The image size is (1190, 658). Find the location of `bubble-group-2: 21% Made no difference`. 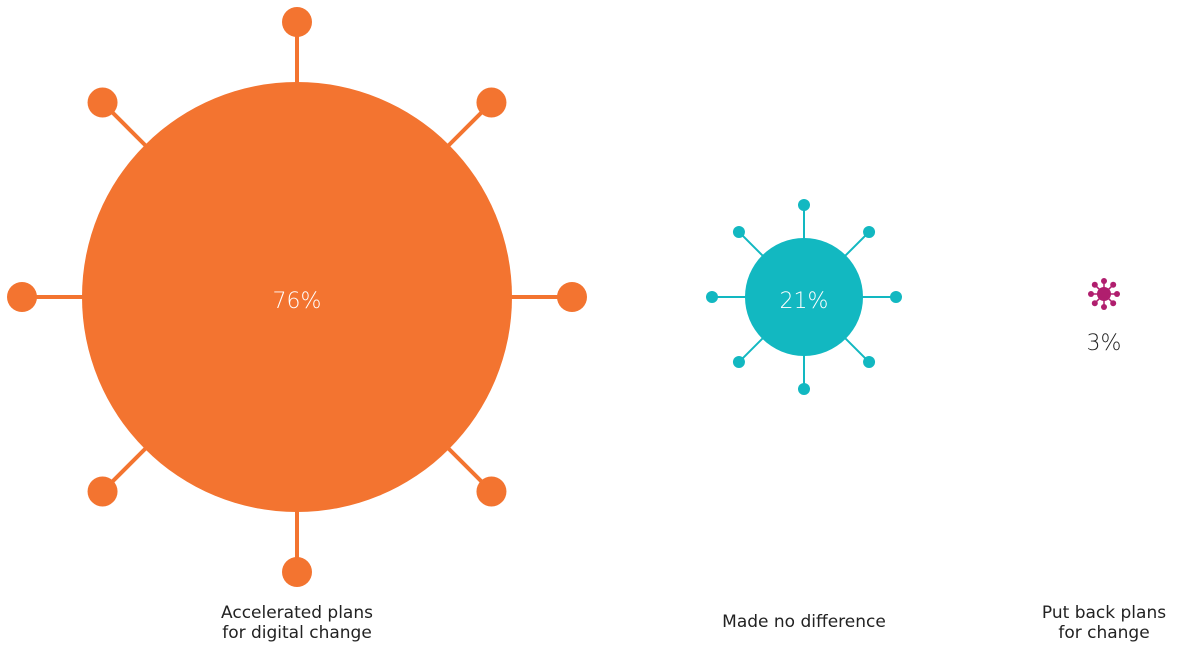

bubble-group-2: 21% Made no difference is located at coordinates (804, 415).